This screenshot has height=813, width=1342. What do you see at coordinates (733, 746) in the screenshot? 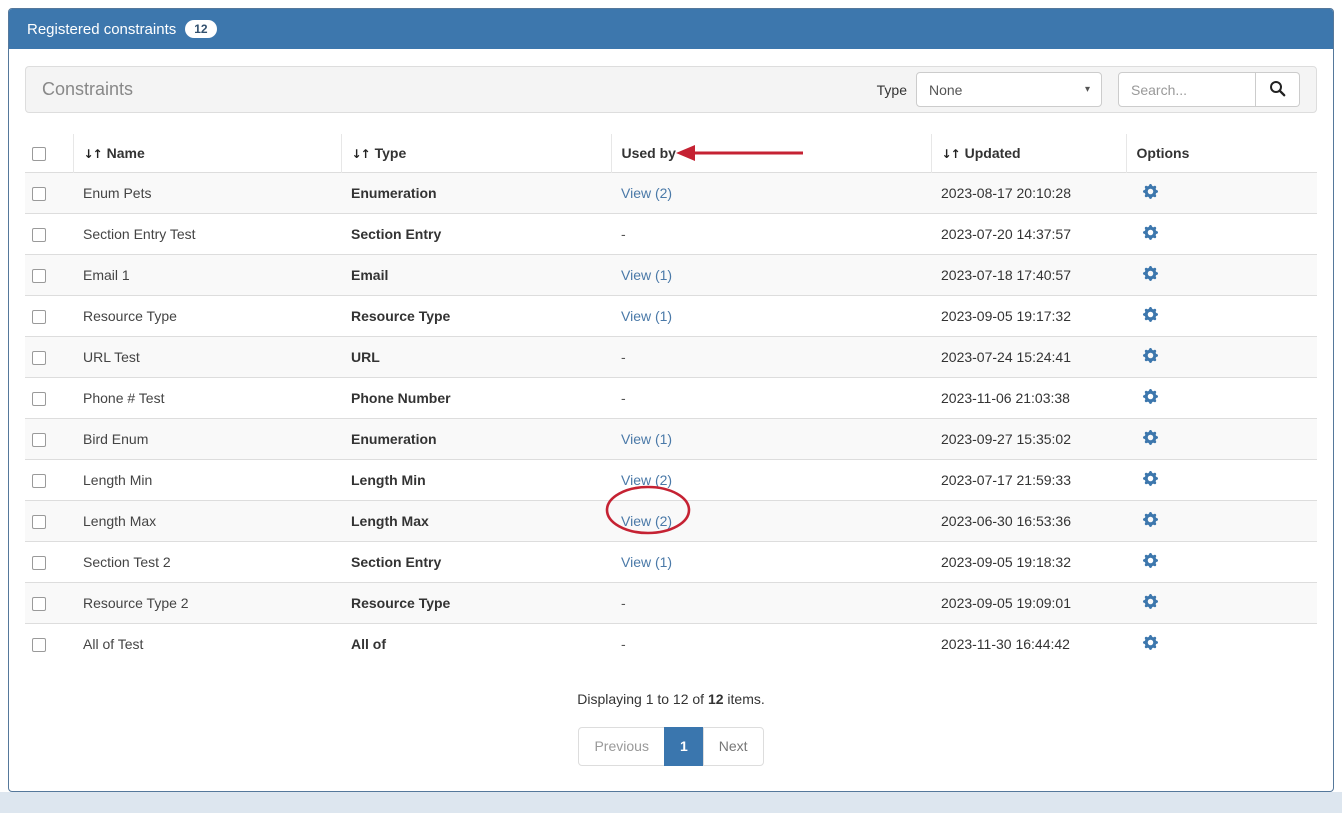
I see `next-page-button: Next` at bounding box center [733, 746].